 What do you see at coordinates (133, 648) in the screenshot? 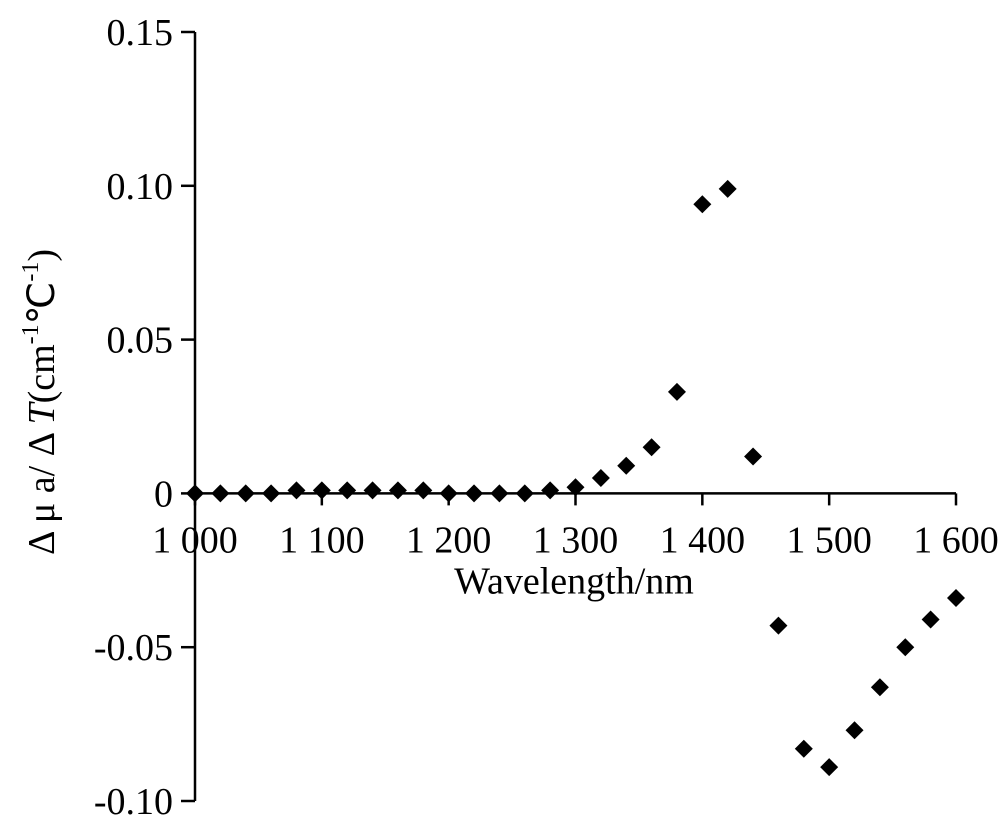
I see `y-tick-label: -0.05` at bounding box center [133, 648].